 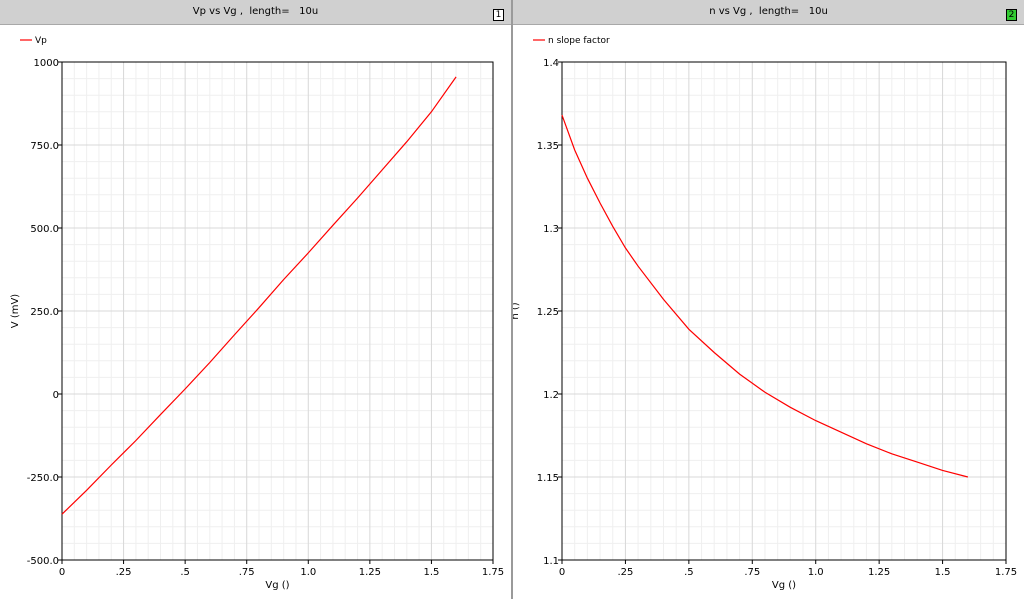 I want to click on y-axis-label: n (), so click(x=517, y=310).